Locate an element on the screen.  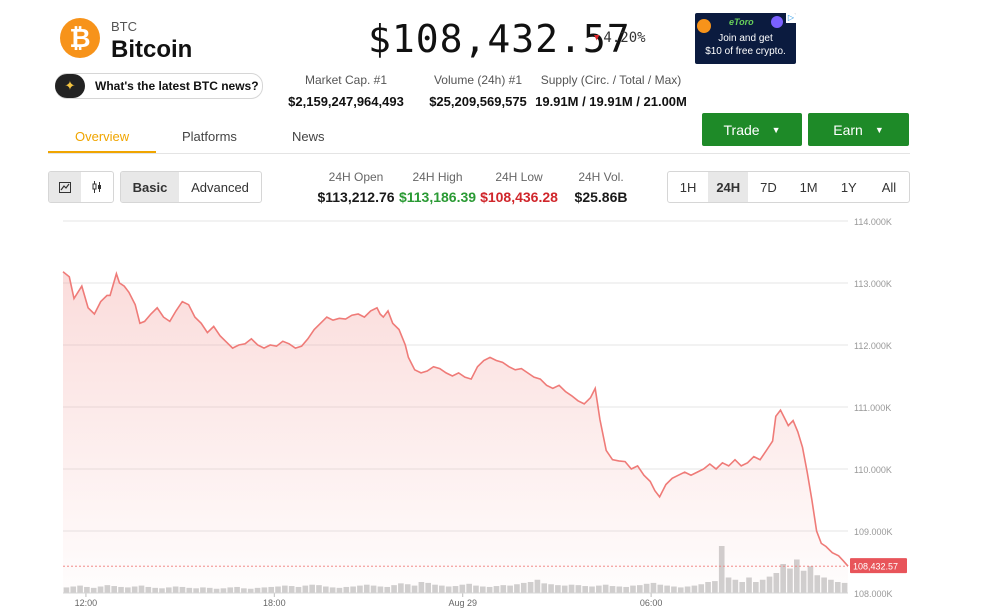
ad-bitcoin-icon is located at coordinates (704, 26).